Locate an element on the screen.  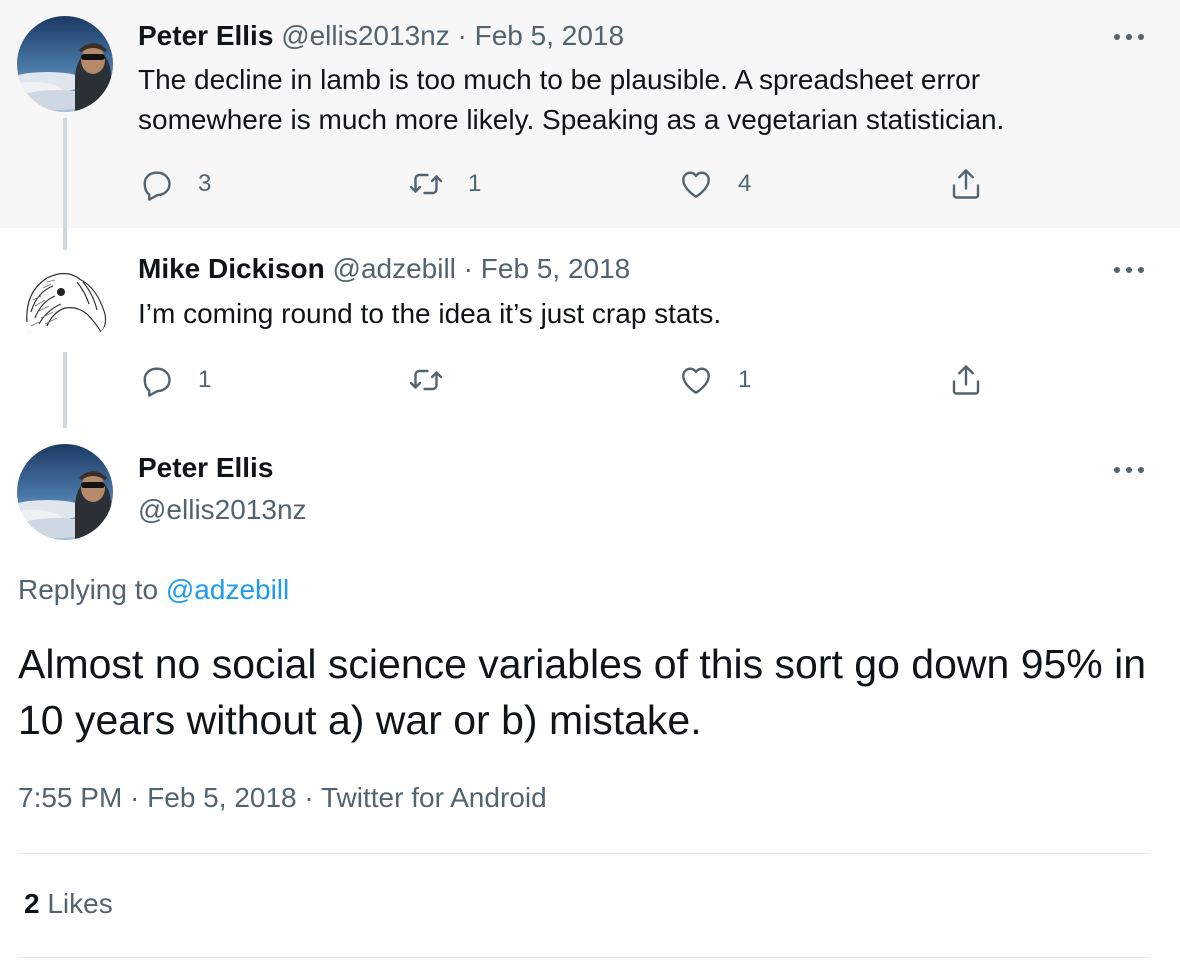
author-handle: @adzebill is located at coordinates (394, 268).